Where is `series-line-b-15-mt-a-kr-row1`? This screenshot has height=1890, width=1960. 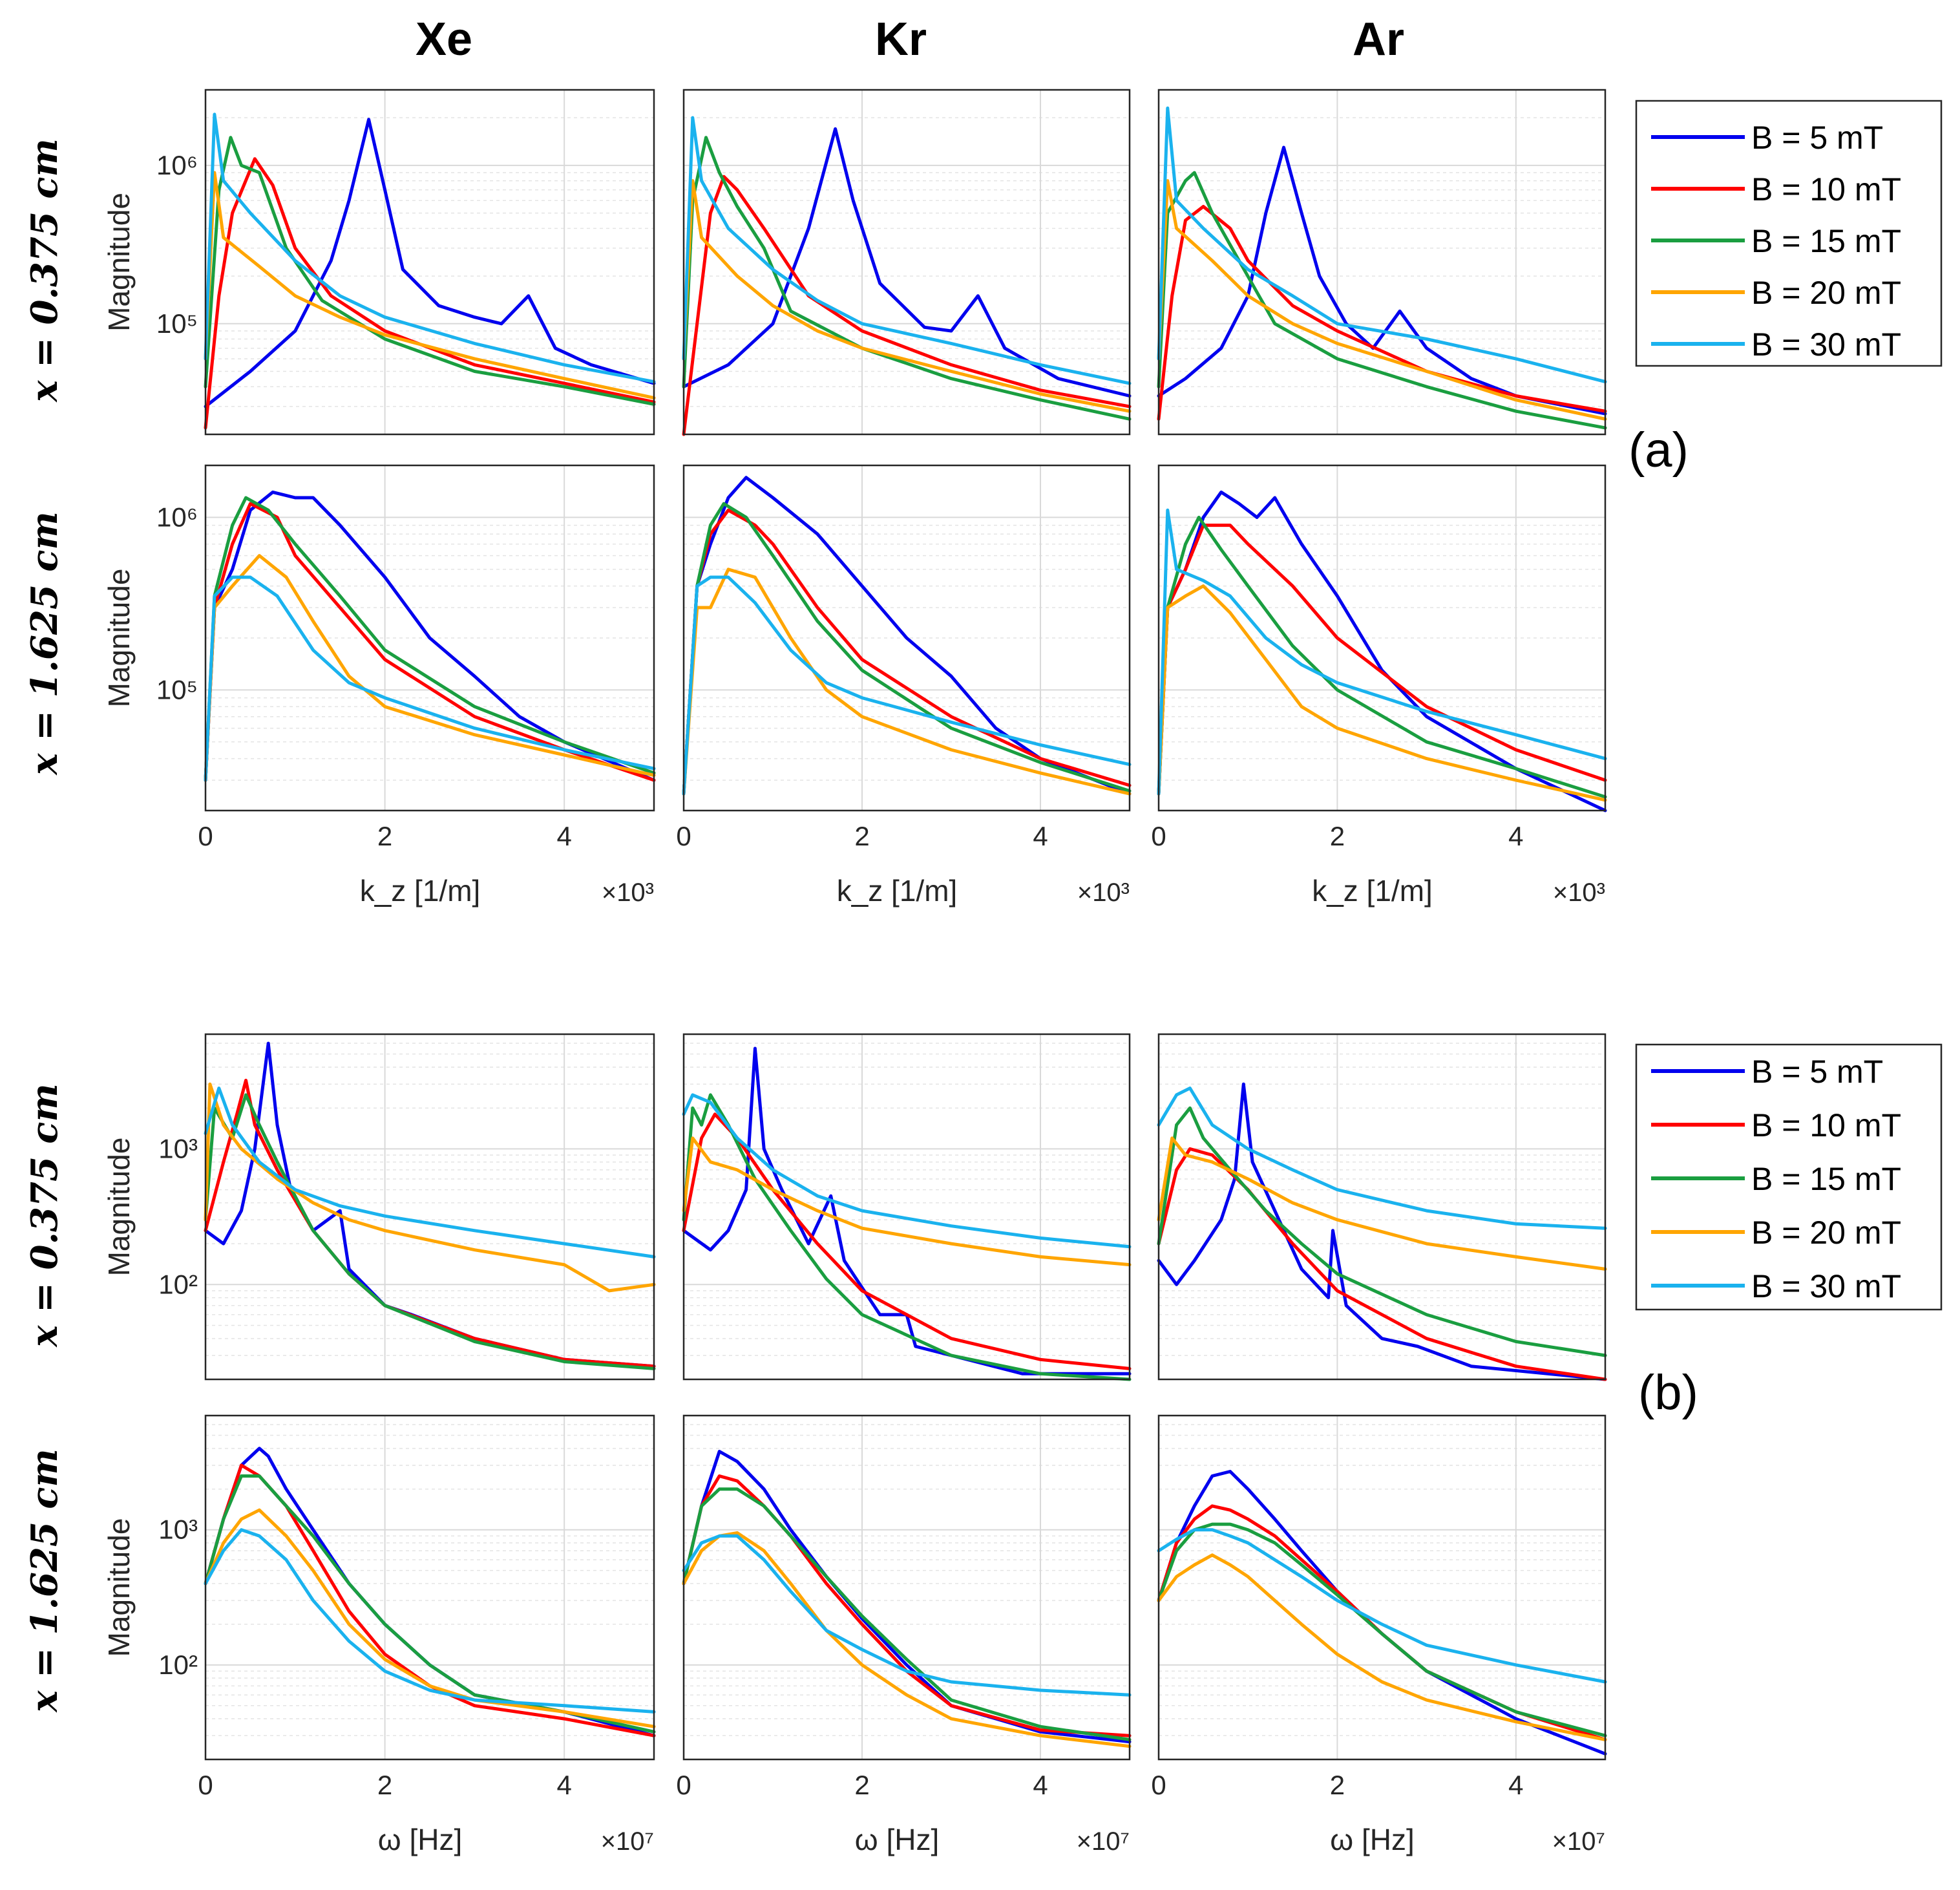 series-line-b-15-mt-a-kr-row1 is located at coordinates (907, 278).